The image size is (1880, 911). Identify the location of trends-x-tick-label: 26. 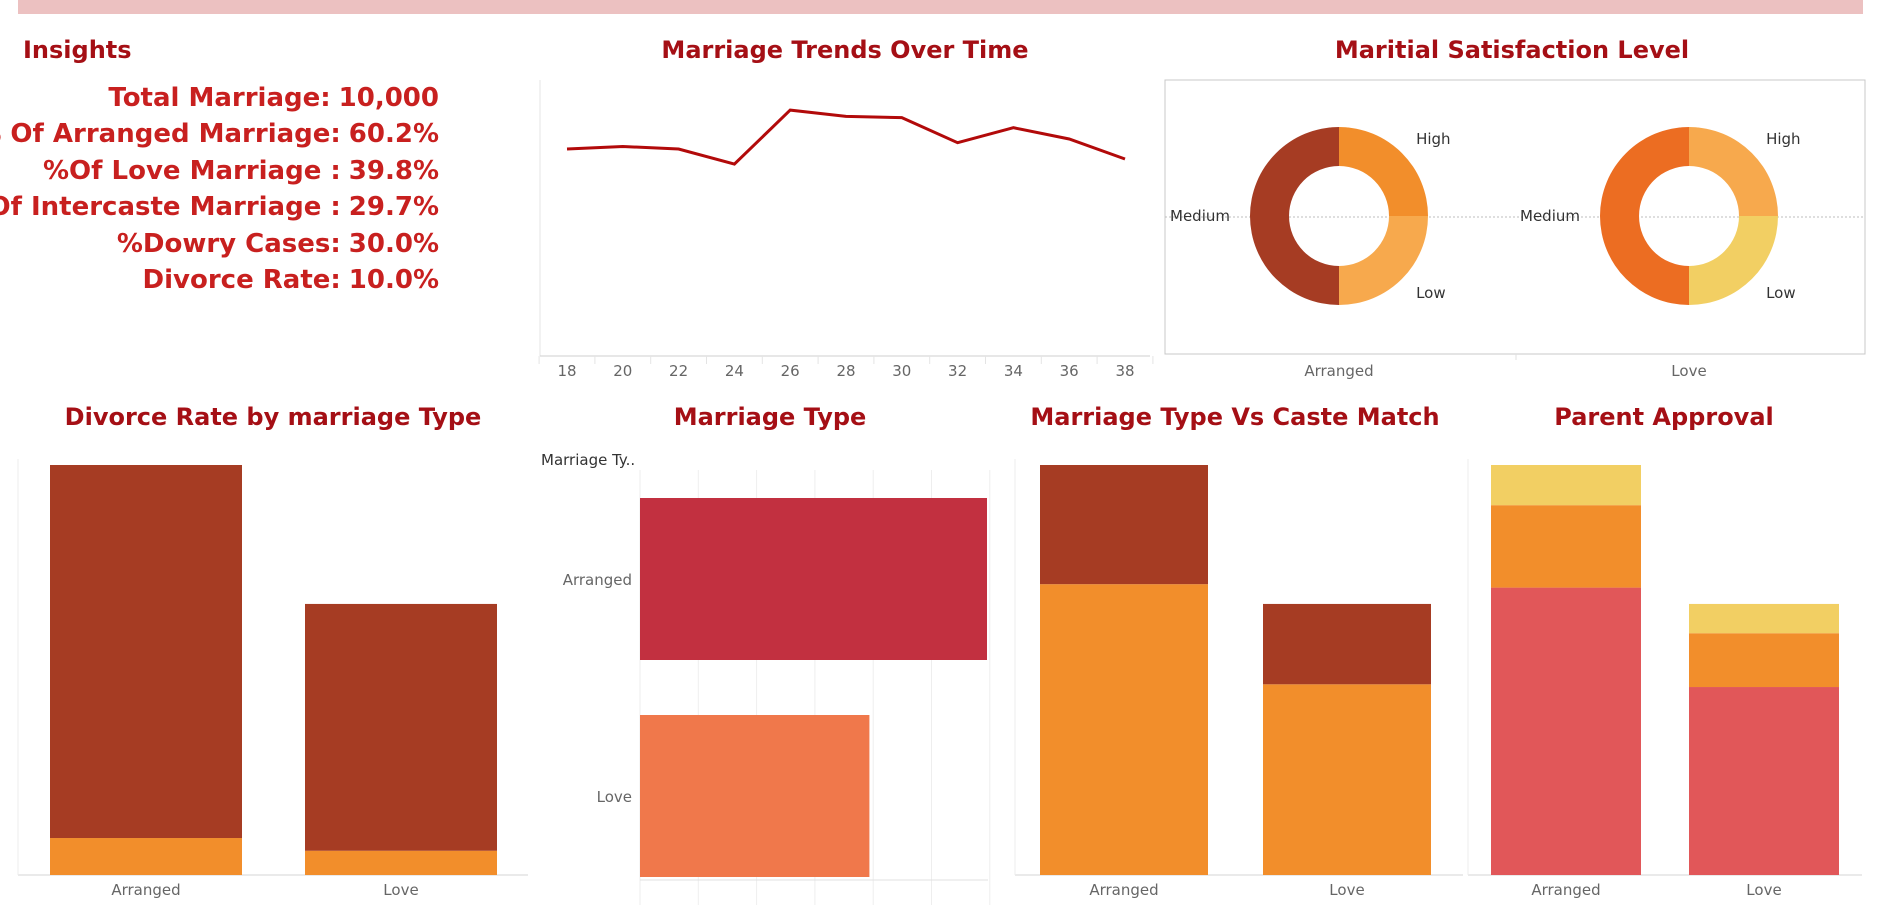
(790, 371).